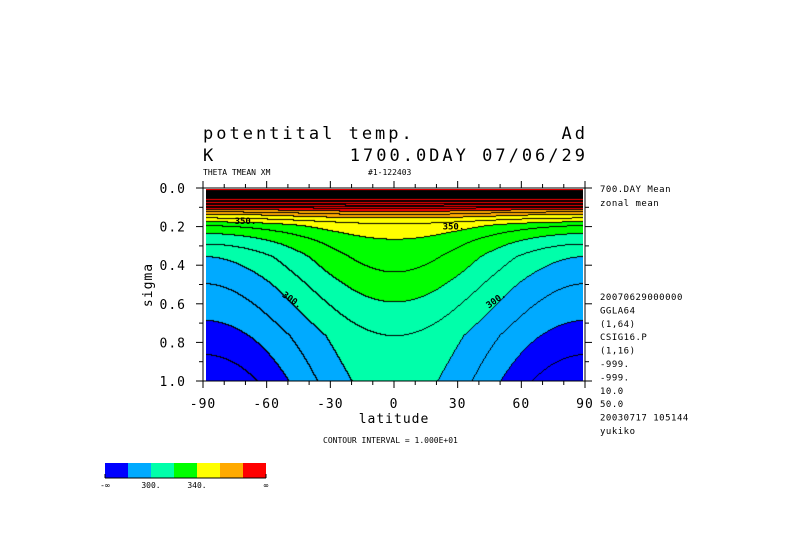  Describe the element at coordinates (390, 172) in the screenshot. I see `run-id: #1-122403` at that location.